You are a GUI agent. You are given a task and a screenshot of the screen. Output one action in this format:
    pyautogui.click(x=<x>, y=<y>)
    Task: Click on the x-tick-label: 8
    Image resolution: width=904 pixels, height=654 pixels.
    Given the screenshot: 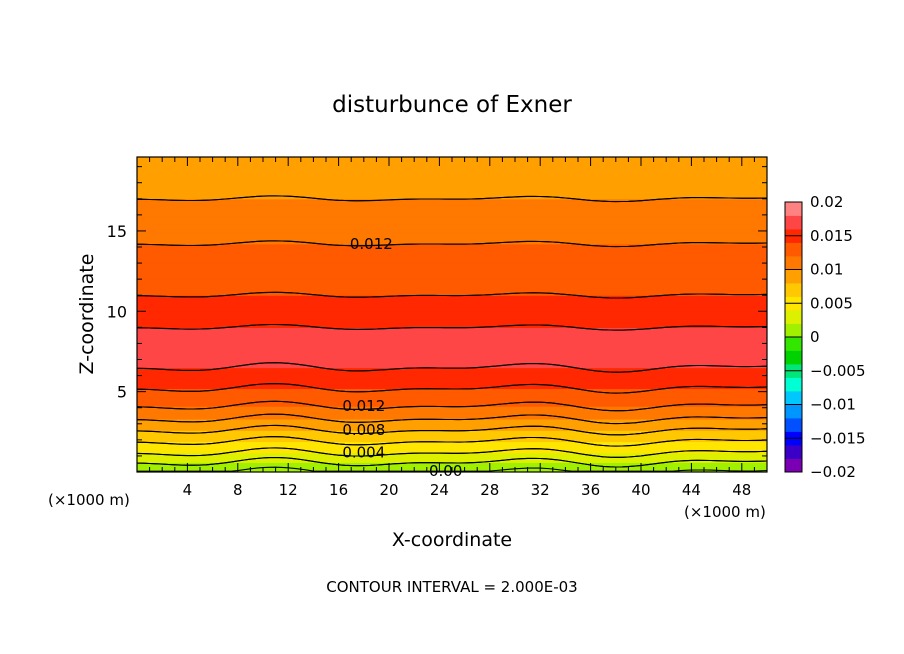 What is the action you would take?
    pyautogui.click(x=238, y=490)
    